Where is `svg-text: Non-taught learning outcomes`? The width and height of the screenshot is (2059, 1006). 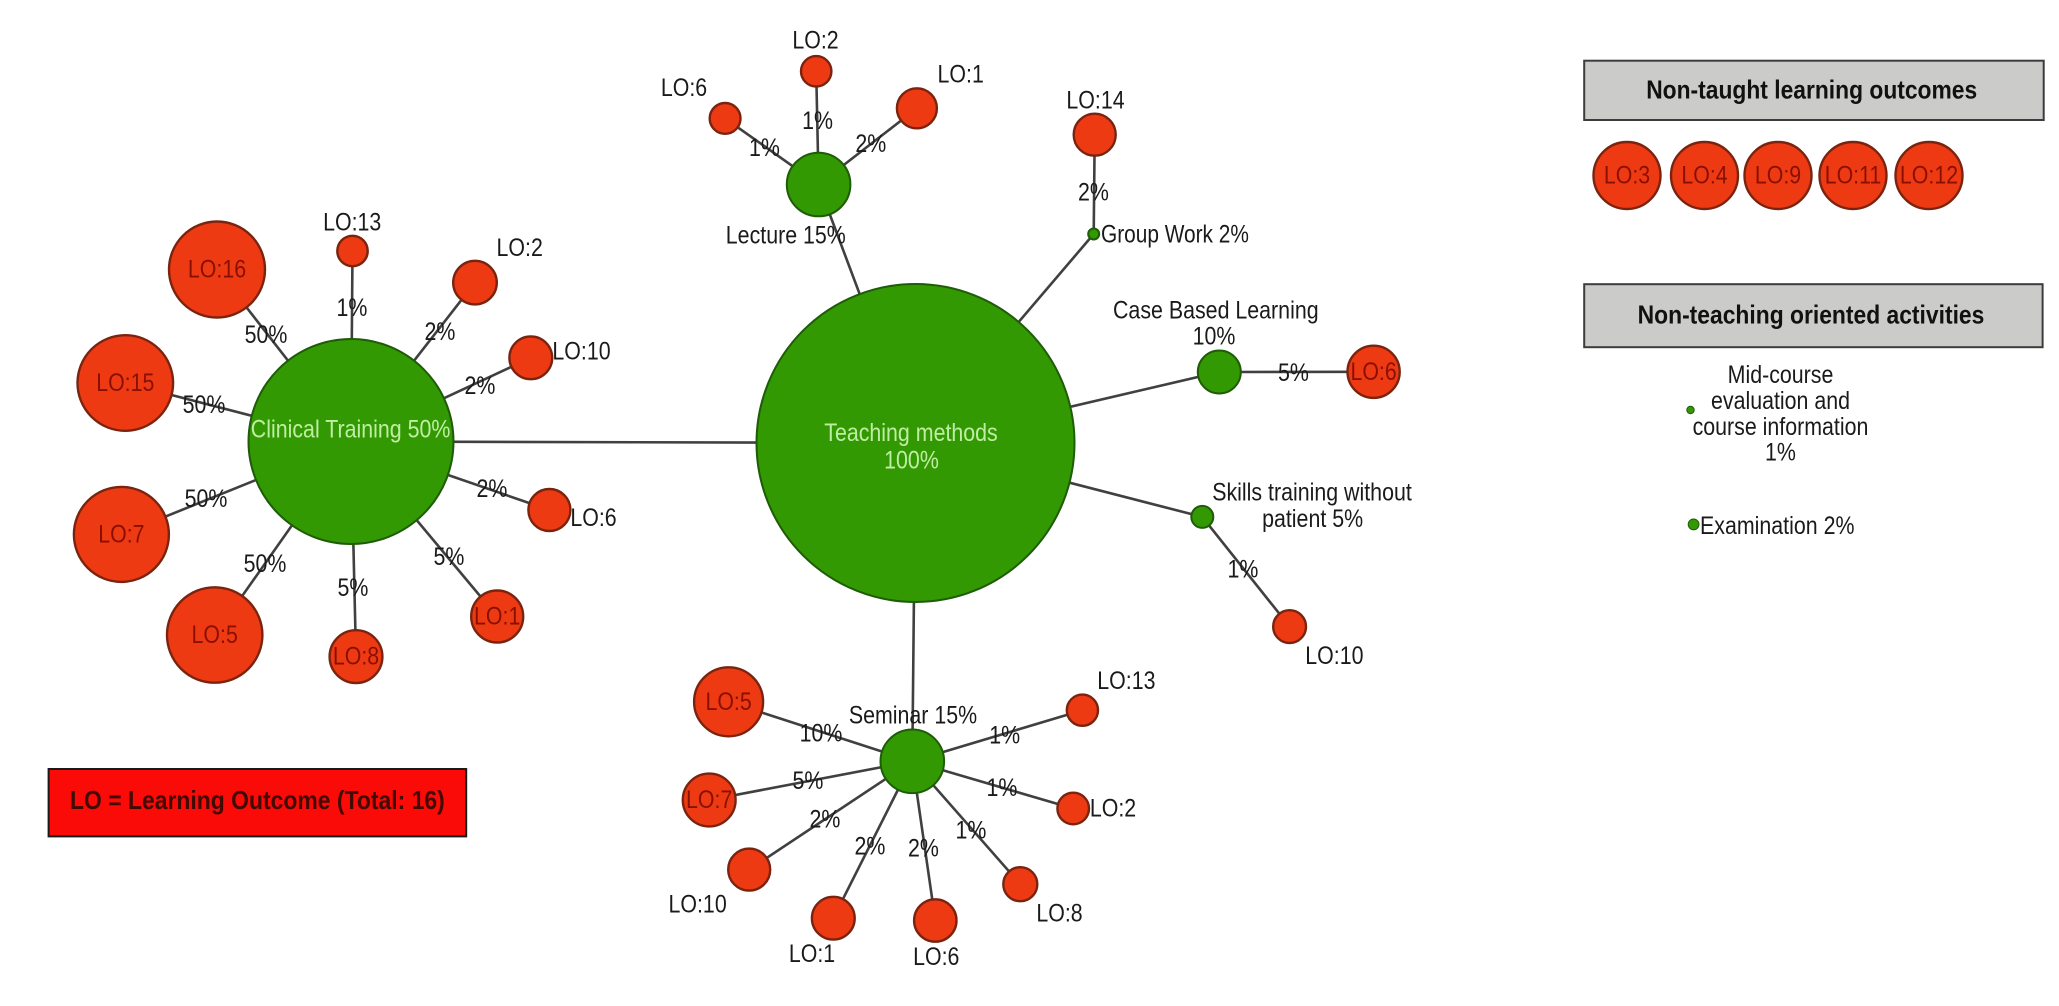
svg-text: Non-taught learning outcomes is located at coordinates (1811, 90).